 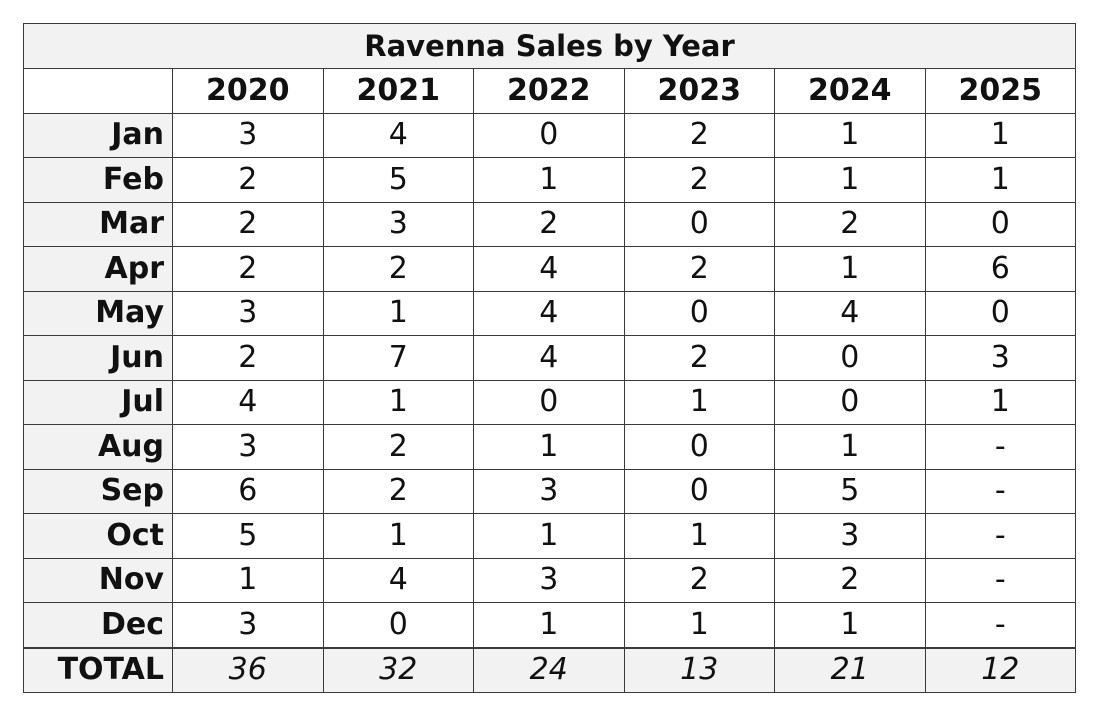 What do you see at coordinates (98, 491) in the screenshot?
I see `month-label: Sep` at bounding box center [98, 491].